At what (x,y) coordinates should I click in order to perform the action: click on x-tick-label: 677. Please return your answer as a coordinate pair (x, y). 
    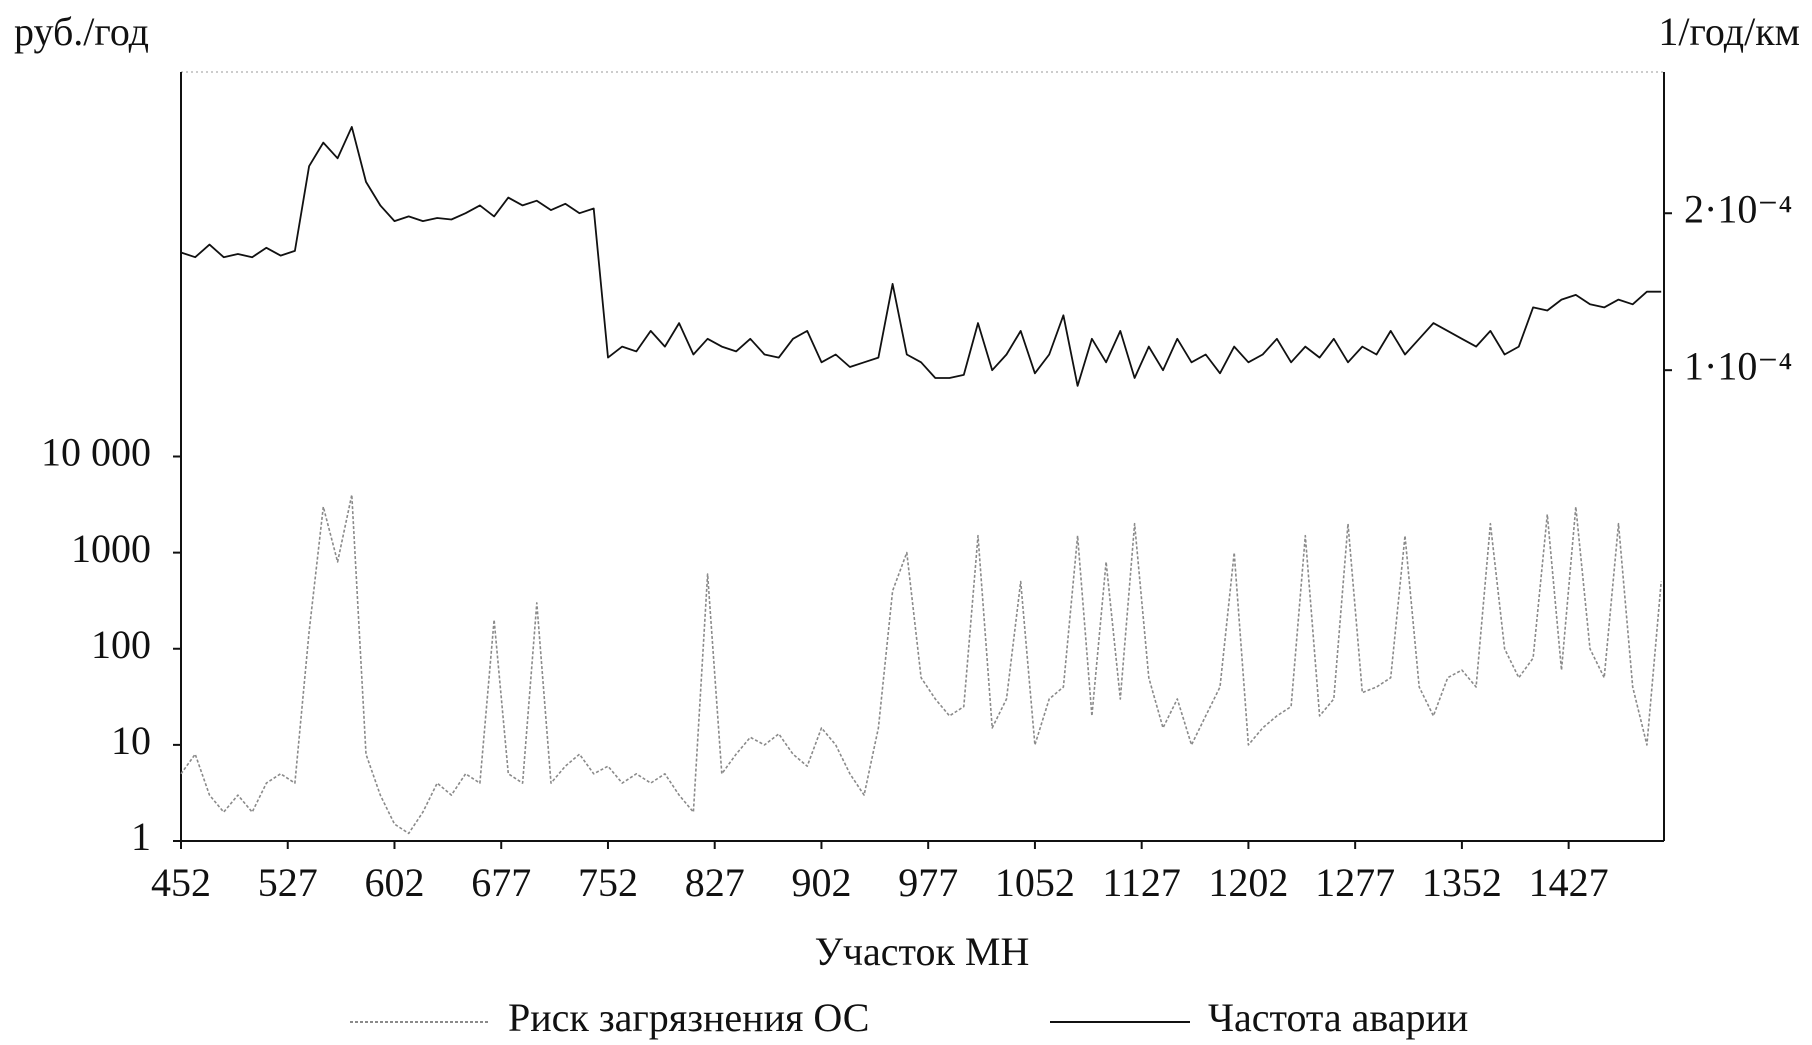
    Looking at the image, I should click on (501, 882).